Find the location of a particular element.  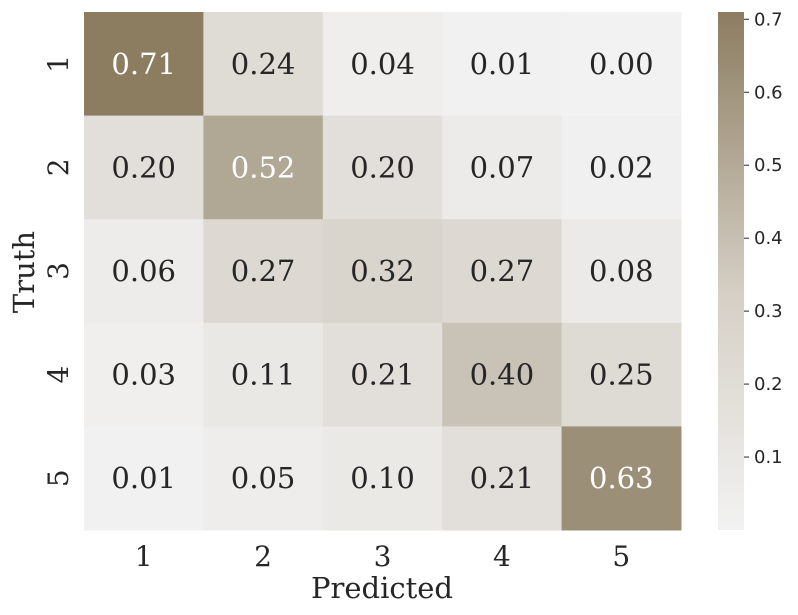

heatmap-cell-r5-c3 is located at coordinates (382, 478).